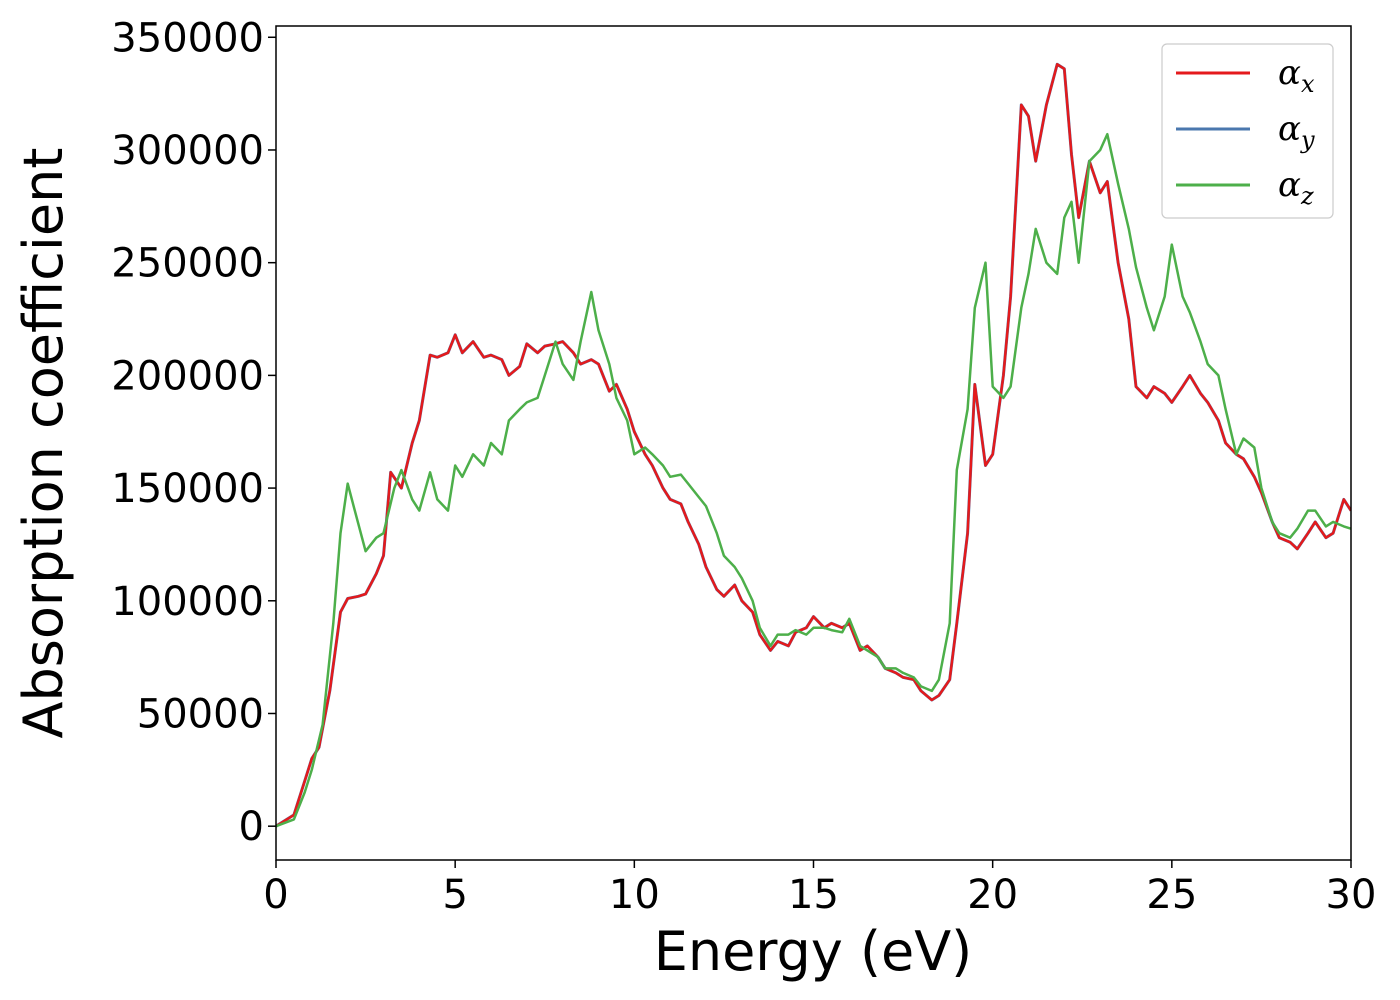  I want to click on y-tick-label: 100000, so click(187, 602).